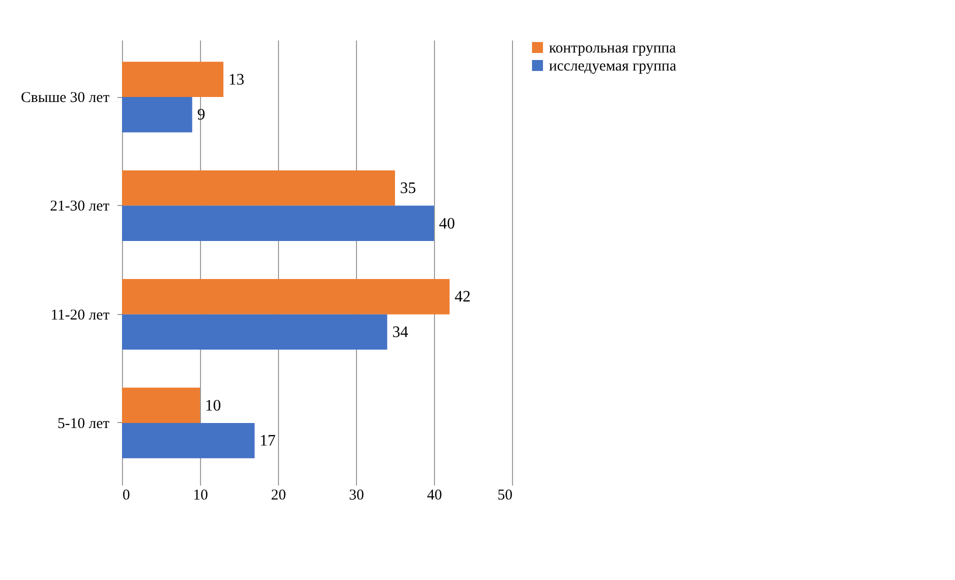  Describe the element at coordinates (84, 424) in the screenshot. I see `y-tick-label: 5-10 лет` at that location.